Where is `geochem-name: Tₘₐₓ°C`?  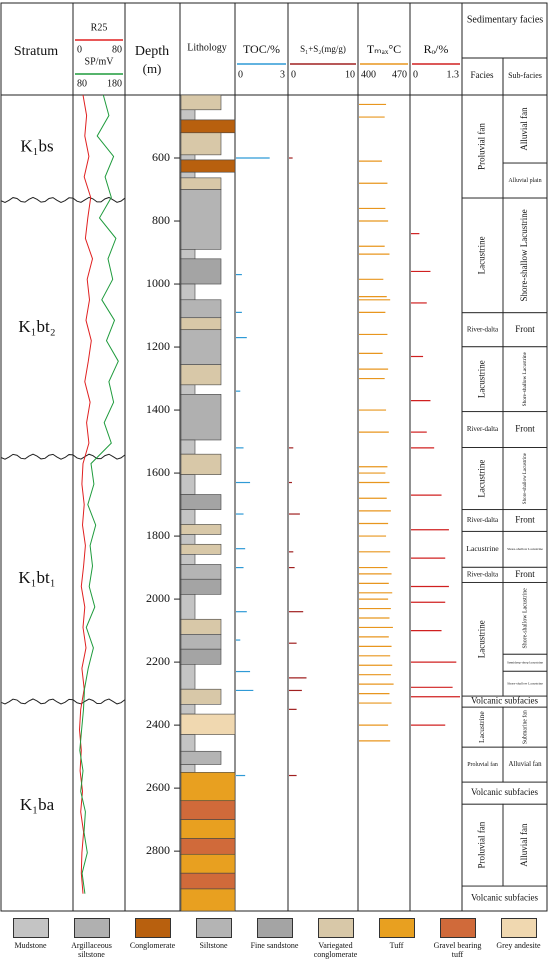
geochem-name: Tₘₐₓ°C is located at coordinates (384, 49).